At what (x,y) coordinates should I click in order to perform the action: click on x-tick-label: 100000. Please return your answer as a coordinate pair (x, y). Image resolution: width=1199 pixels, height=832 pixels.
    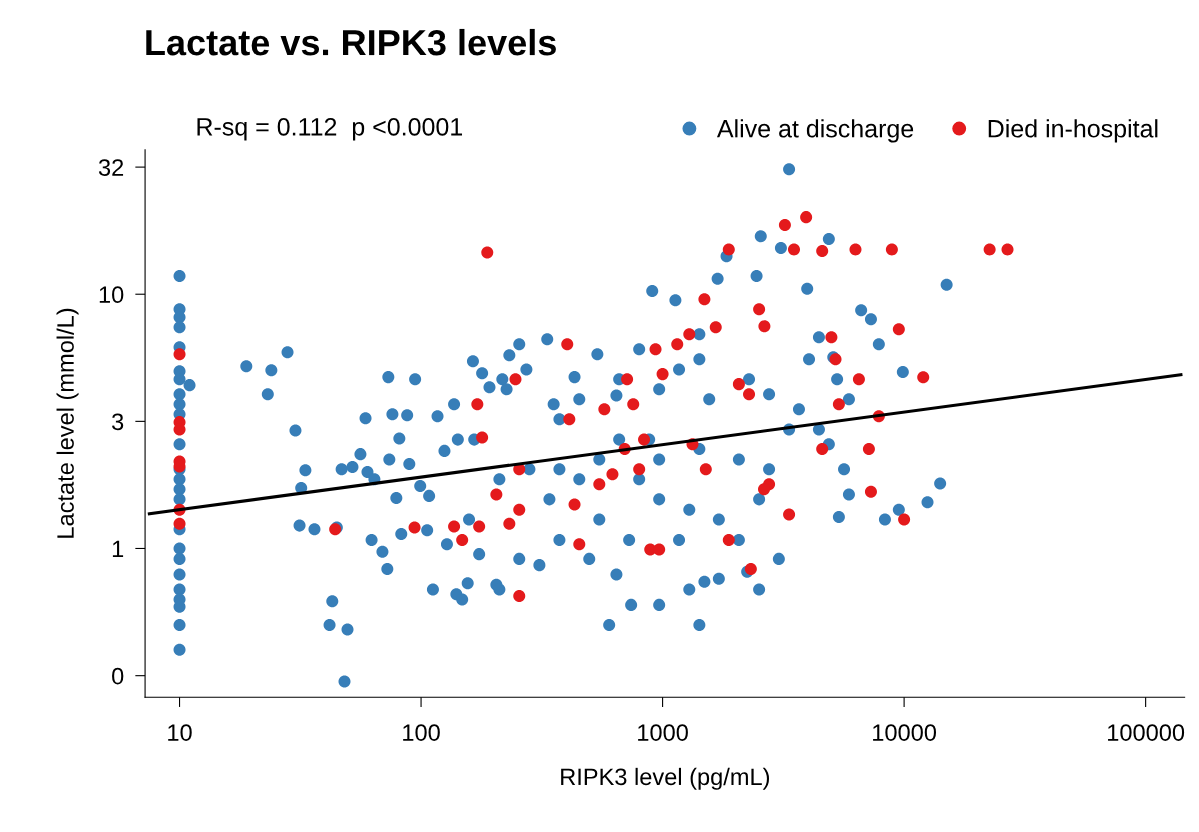
    Looking at the image, I should click on (1146, 732).